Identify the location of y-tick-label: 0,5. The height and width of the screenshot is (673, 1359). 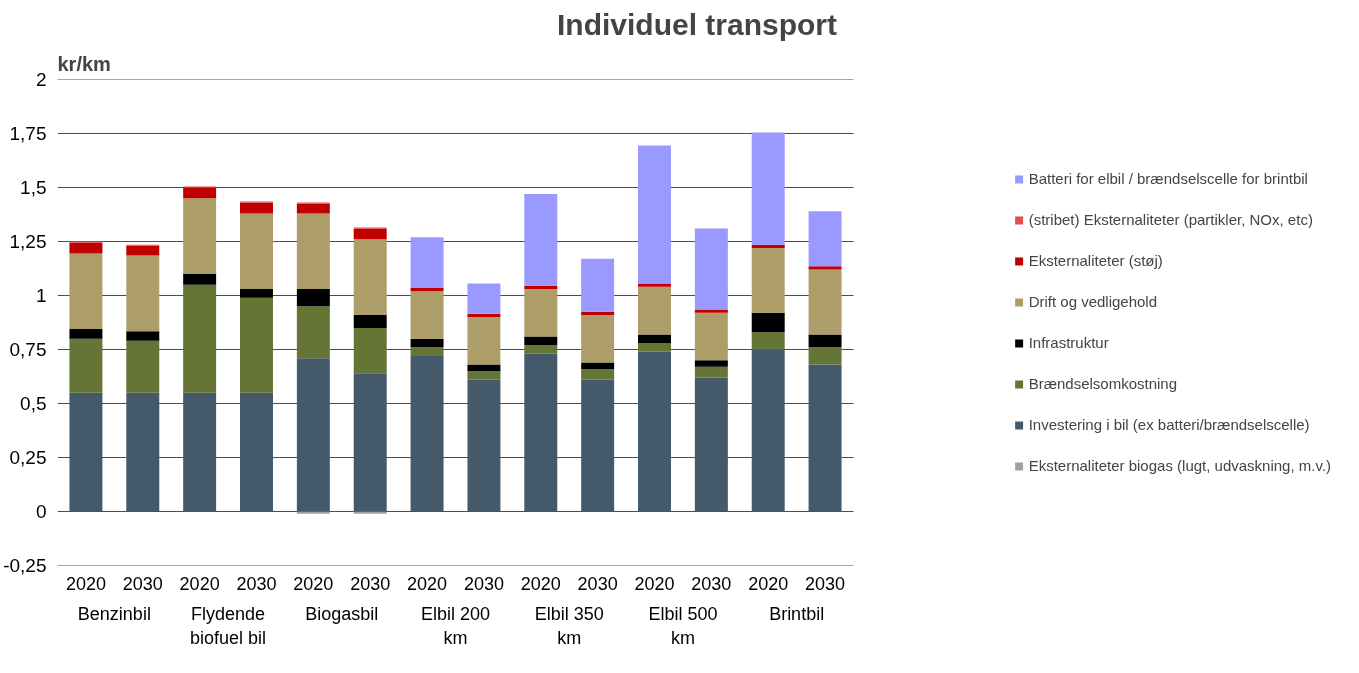
(33, 403).